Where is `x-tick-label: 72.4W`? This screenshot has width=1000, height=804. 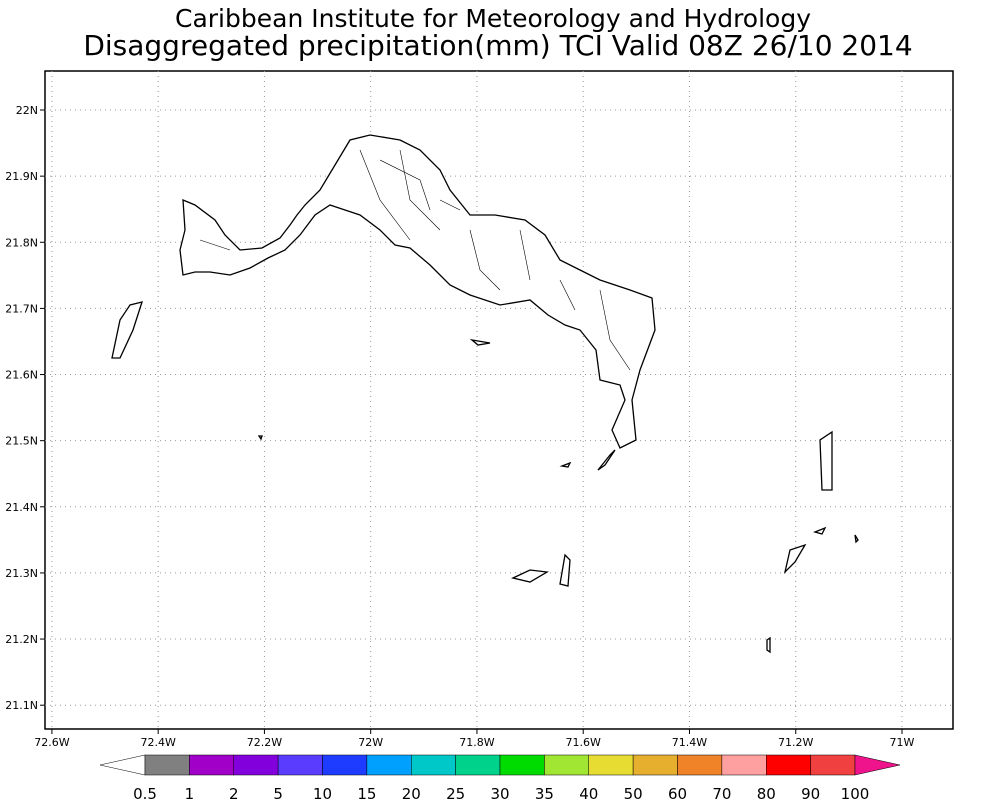 x-tick-label: 72.4W is located at coordinates (157, 742).